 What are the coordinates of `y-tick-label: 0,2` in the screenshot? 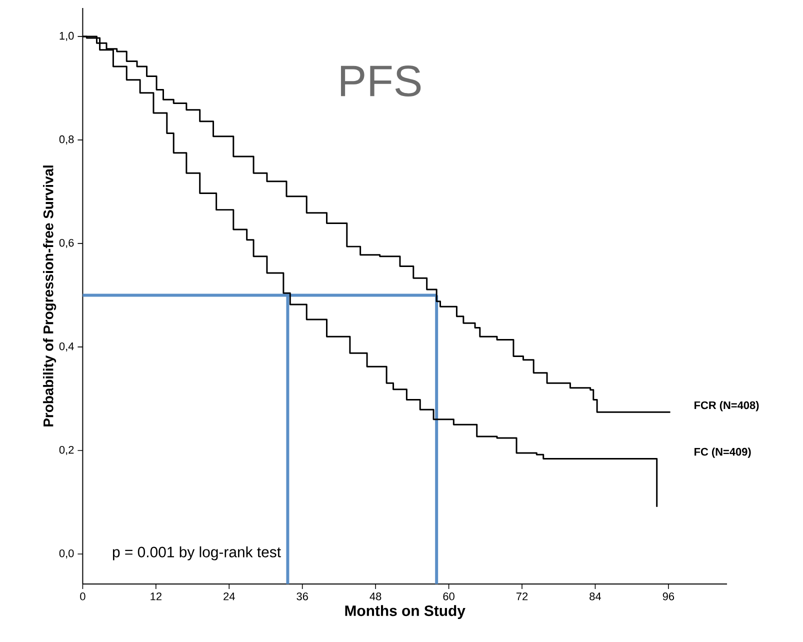 It's located at (66, 450).